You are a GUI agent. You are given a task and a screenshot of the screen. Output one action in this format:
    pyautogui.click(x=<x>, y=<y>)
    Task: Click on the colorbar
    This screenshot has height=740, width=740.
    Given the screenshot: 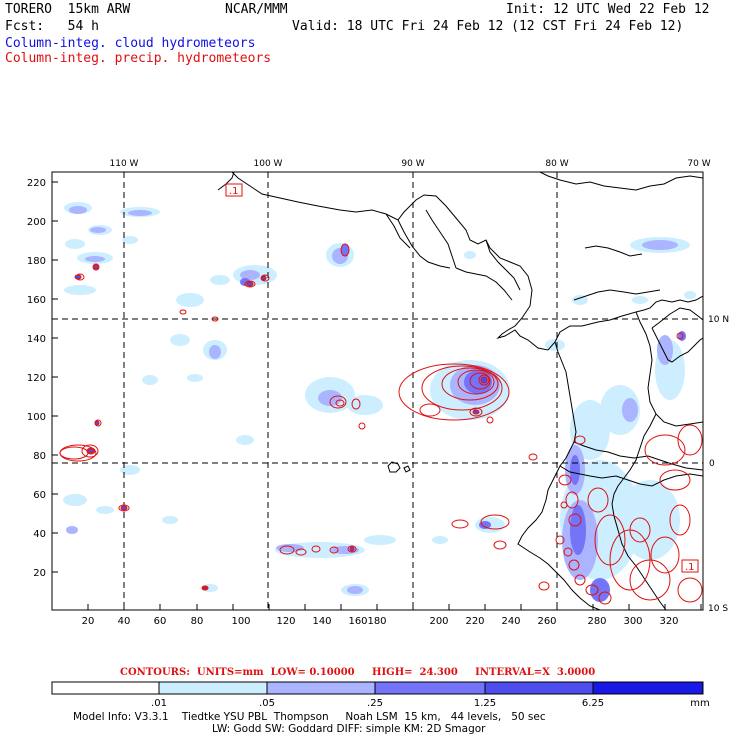 What is the action you would take?
    pyautogui.click(x=377, y=688)
    